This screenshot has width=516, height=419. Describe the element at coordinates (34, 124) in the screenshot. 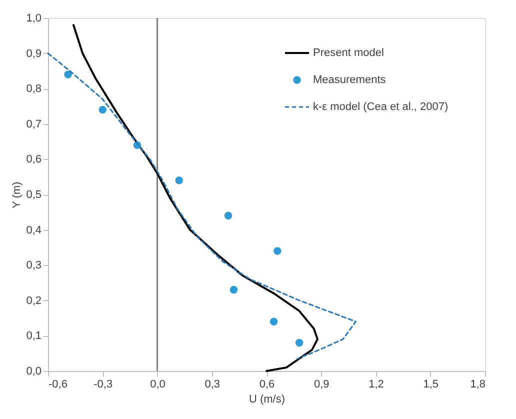

I see `y-tick-label: 0,7` at that location.